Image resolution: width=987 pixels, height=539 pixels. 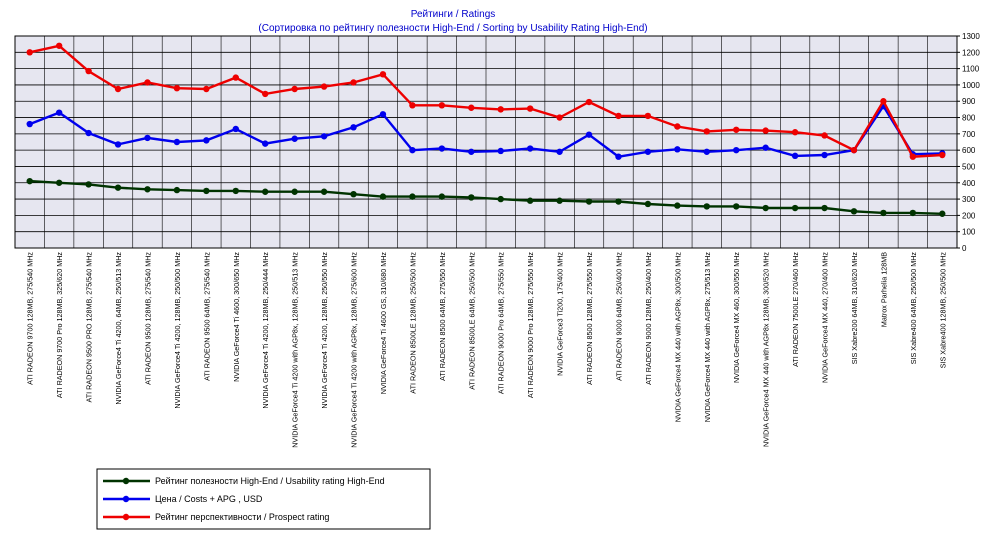 What do you see at coordinates (442, 316) in the screenshot?
I see `x-tick-label: ATI RADEON 8500 64MB, 275/550 MHz` at bounding box center [442, 316].